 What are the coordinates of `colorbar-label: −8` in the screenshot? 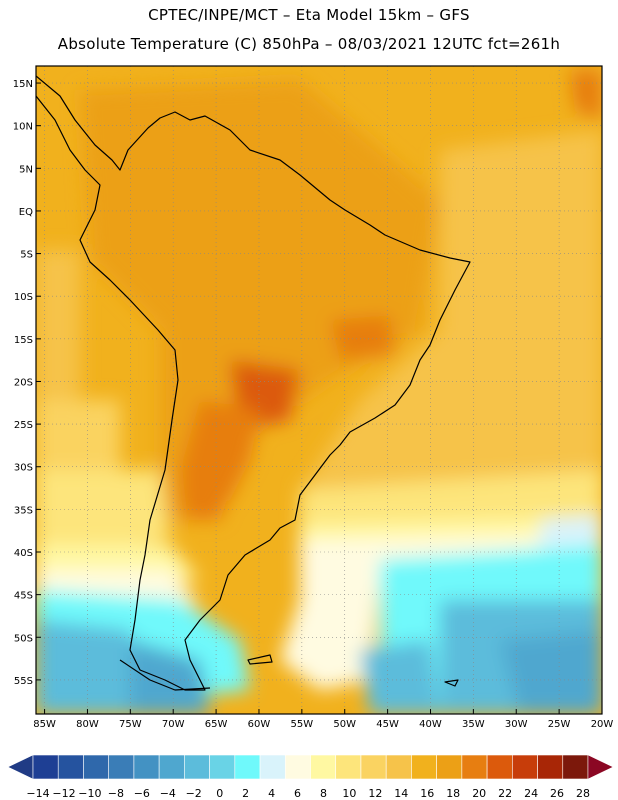 It's located at (116, 793).